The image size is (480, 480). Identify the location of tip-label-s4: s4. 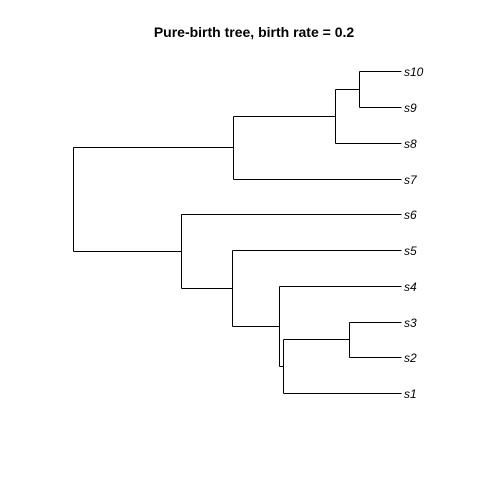
(410, 287).